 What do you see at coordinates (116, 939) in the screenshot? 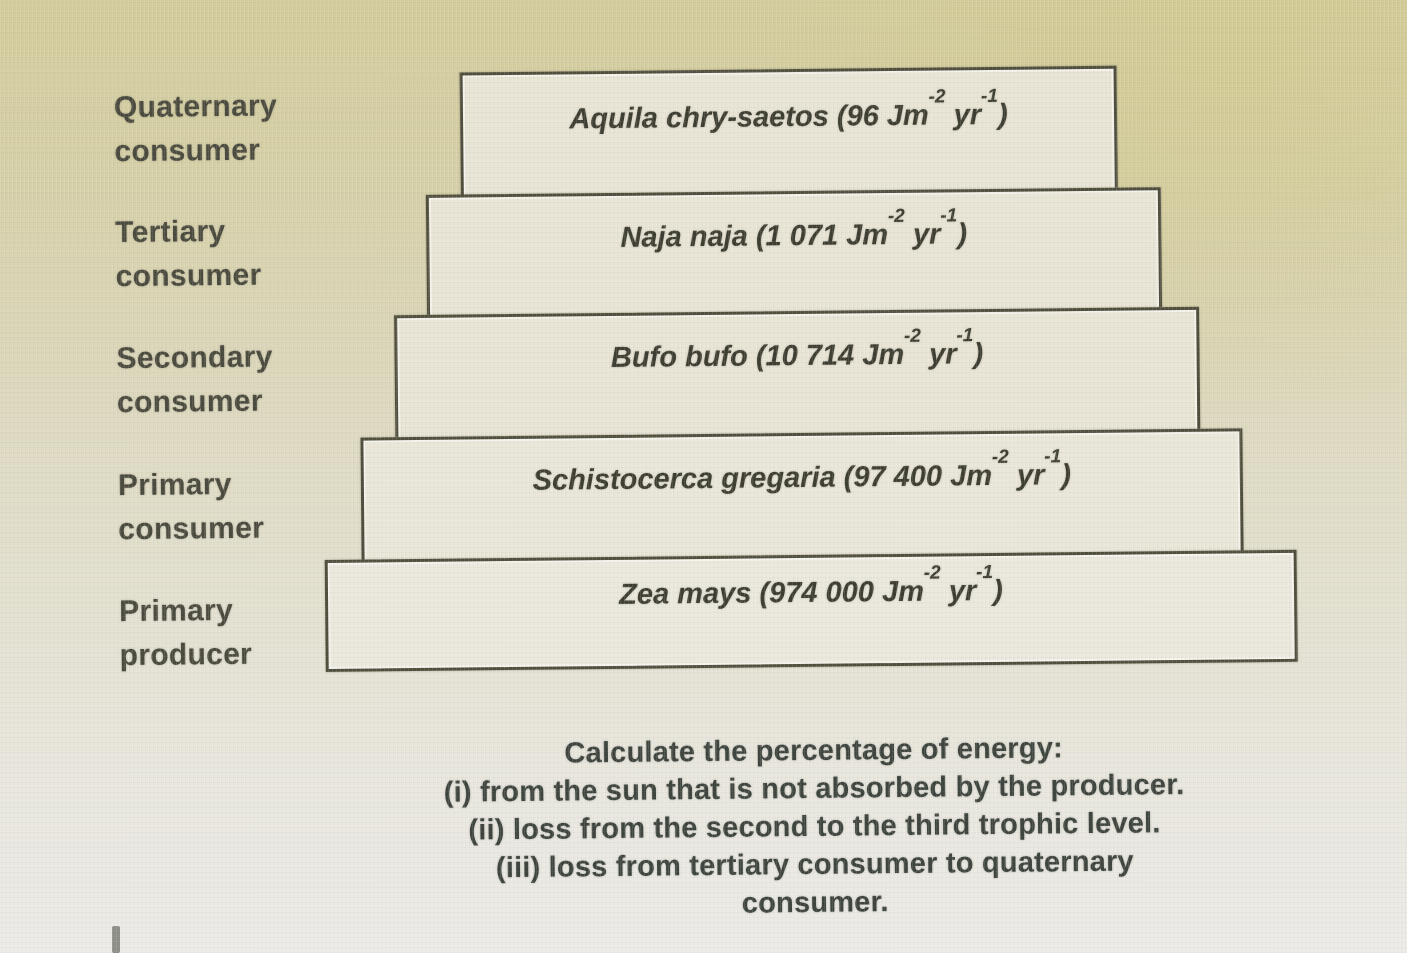
I see `text-cursor` at bounding box center [116, 939].